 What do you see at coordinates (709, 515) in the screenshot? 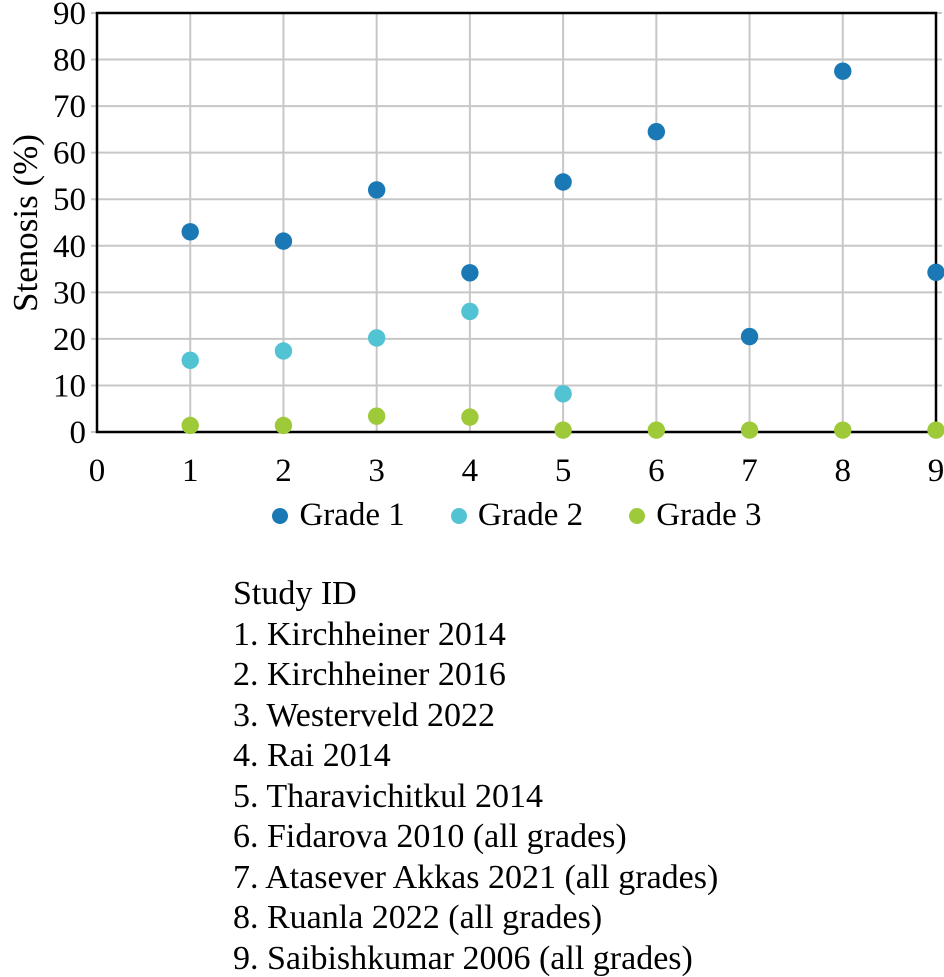
I see `legend-label-grade-3: Grade 3` at bounding box center [709, 515].